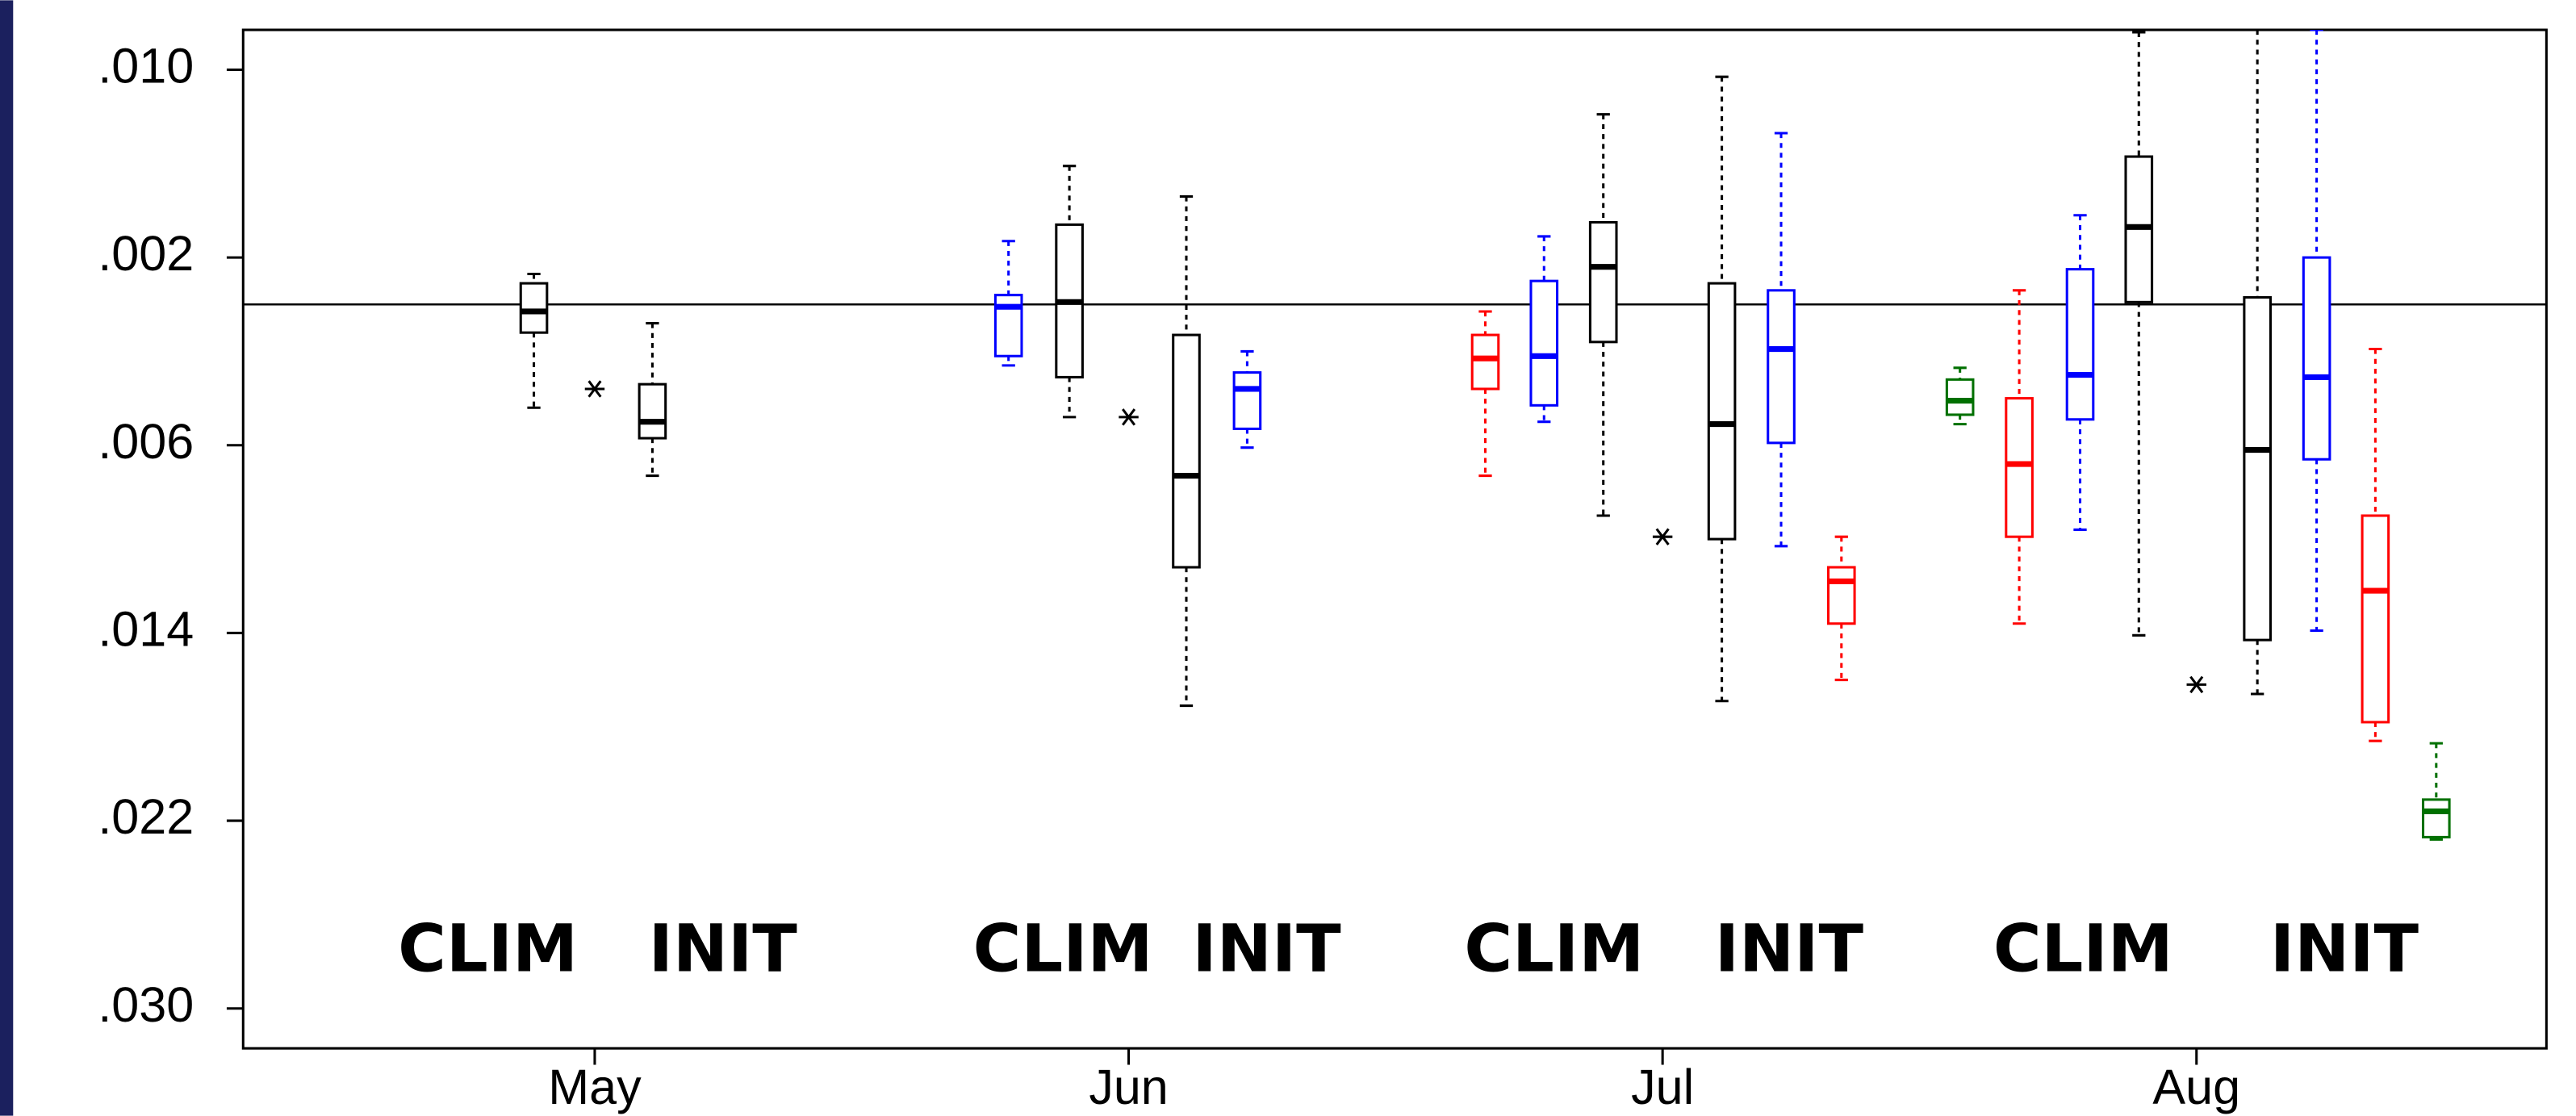 The image size is (2576, 1116). What do you see at coordinates (146, 66) in the screenshot?
I see `y-tick-label: .010` at bounding box center [146, 66].